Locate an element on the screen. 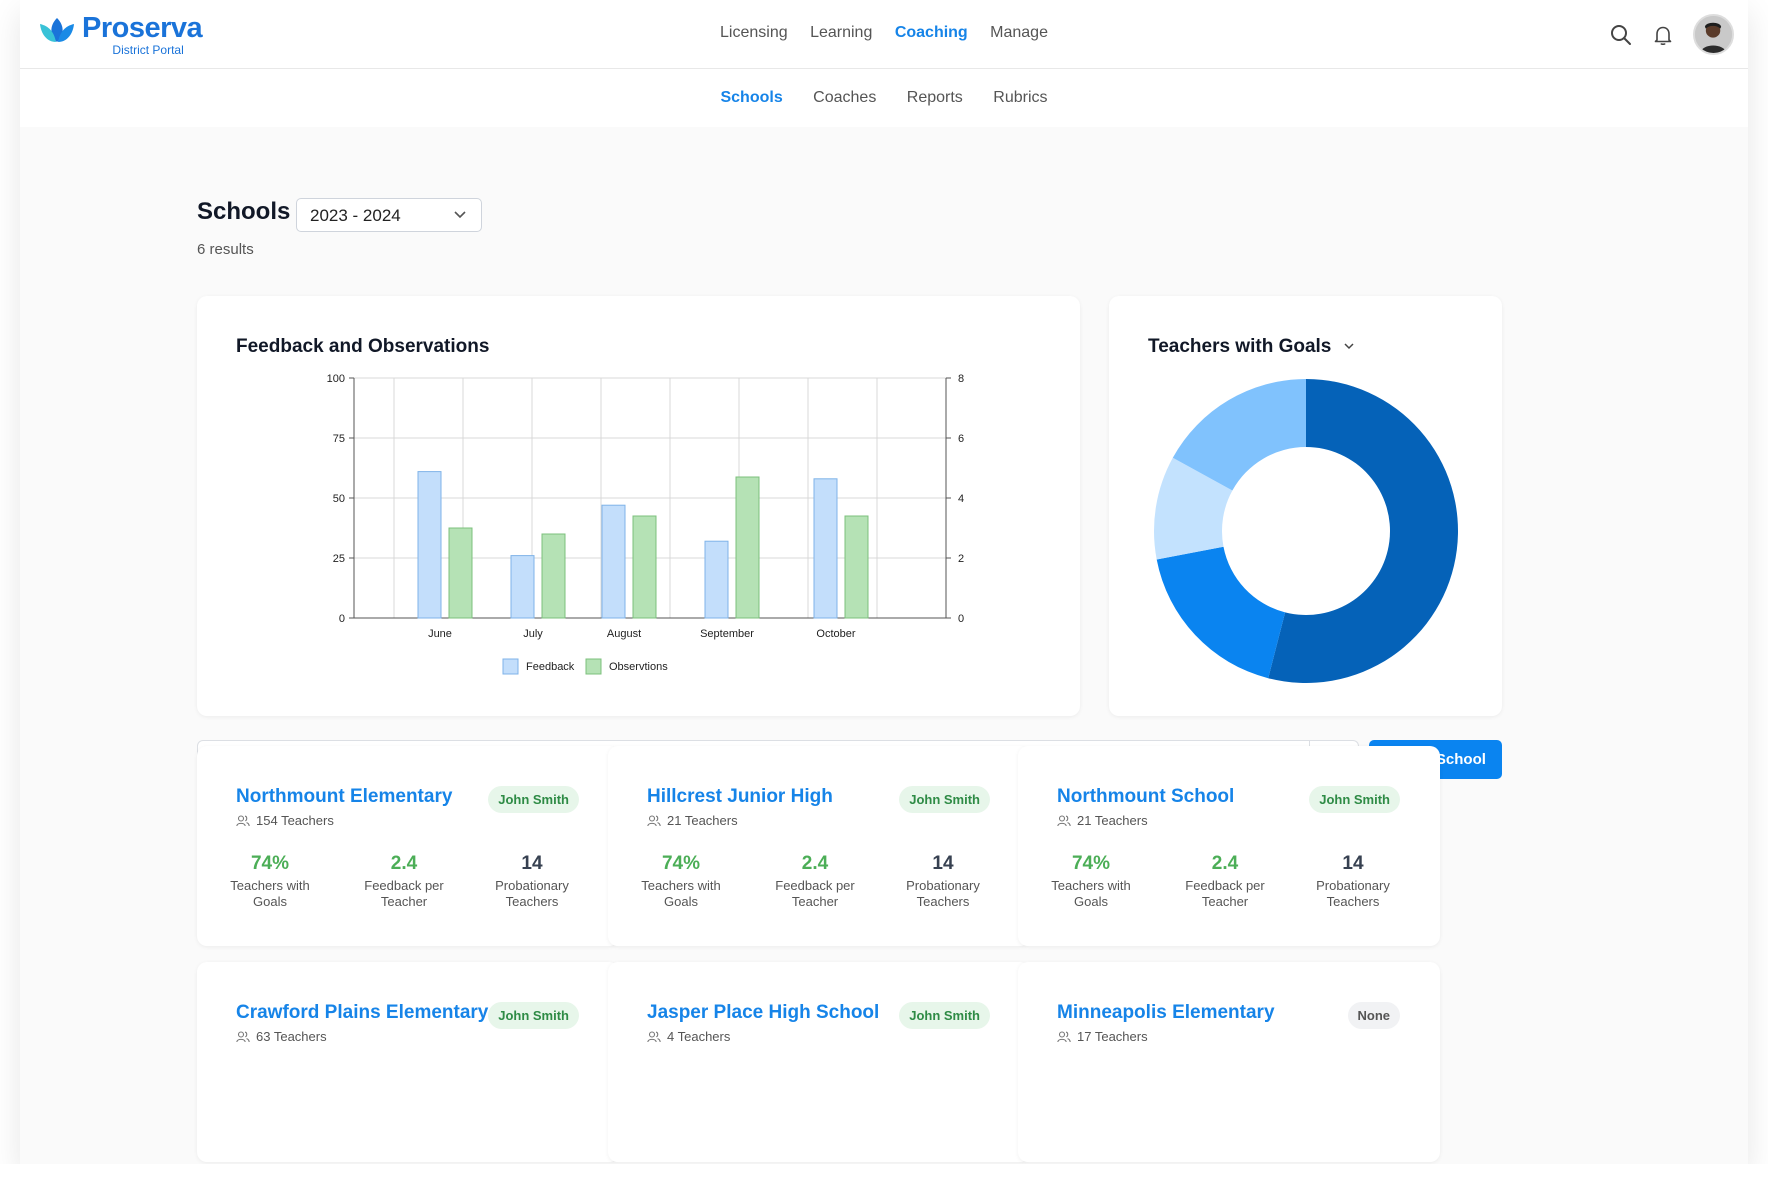  main-nav: Licensing Learning Coaching Manage is located at coordinates (884, 33).